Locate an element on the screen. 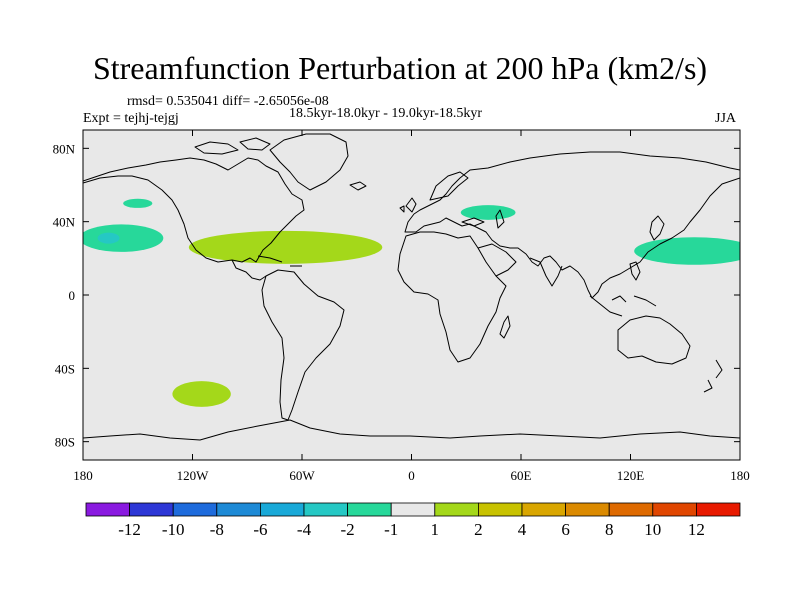  coast-canadian-archipelago is located at coordinates (232, 146).